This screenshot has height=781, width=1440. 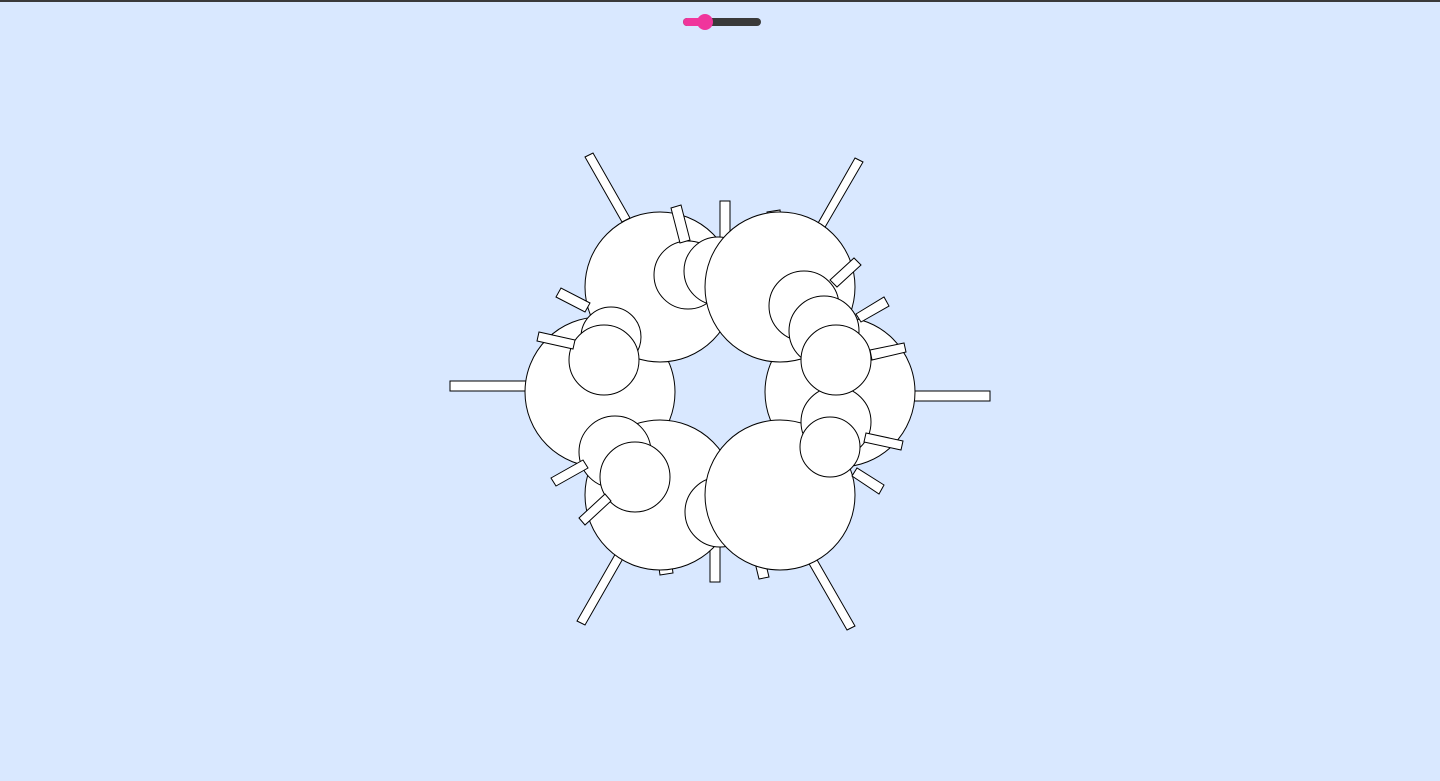 What do you see at coordinates (694, 22) in the screenshot?
I see `slider-fill` at bounding box center [694, 22].